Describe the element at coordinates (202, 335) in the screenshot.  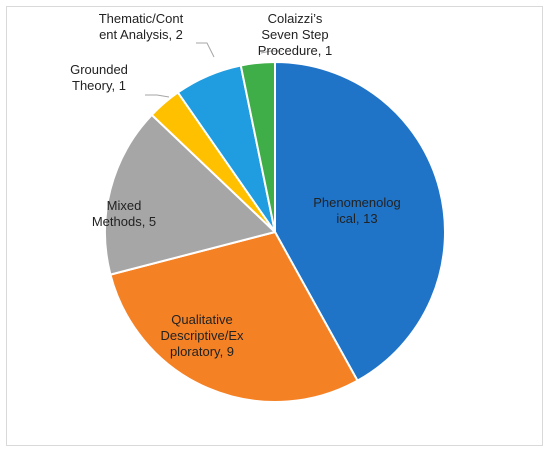
I see `data-label: Qualitative Descriptive/Ex ploratory, 9` at that location.